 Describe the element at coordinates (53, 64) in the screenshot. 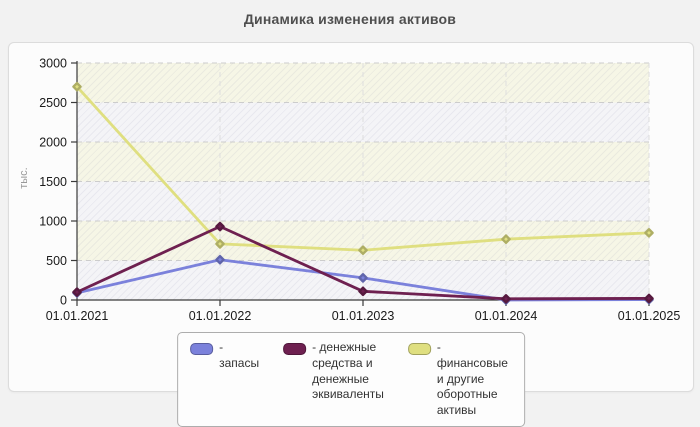

I see `y-tick-label: 3000` at that location.